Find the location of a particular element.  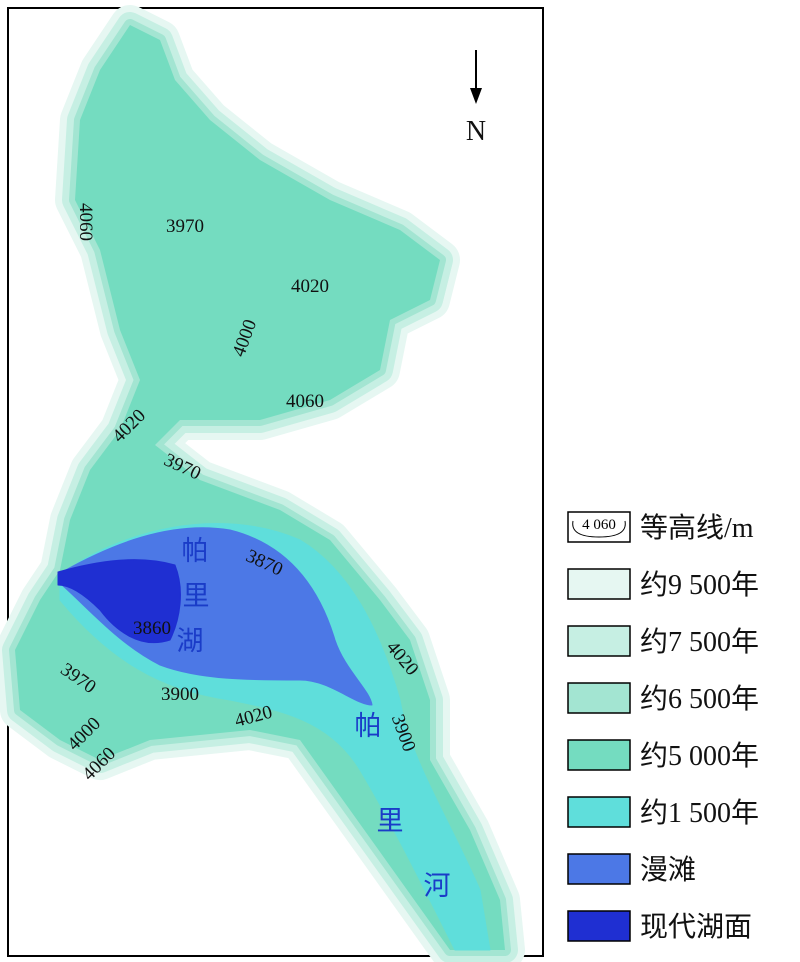

north-arrow: N is located at coordinates (476, 98).